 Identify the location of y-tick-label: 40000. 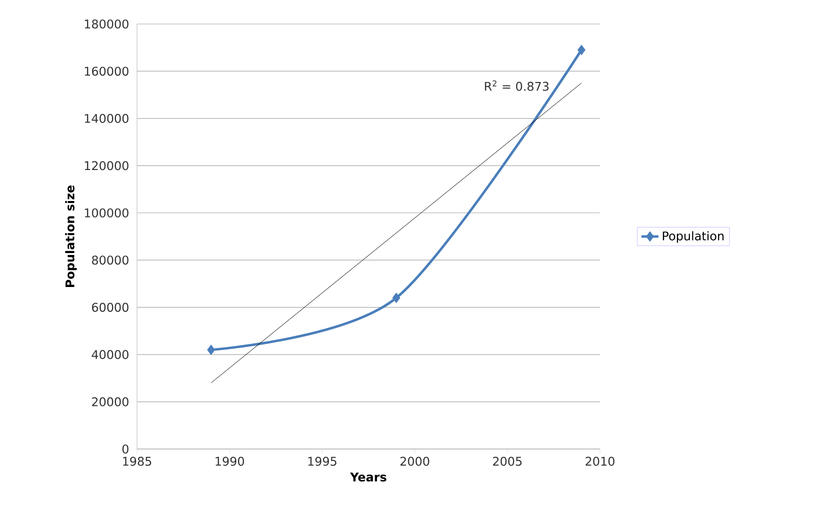
(110, 355).